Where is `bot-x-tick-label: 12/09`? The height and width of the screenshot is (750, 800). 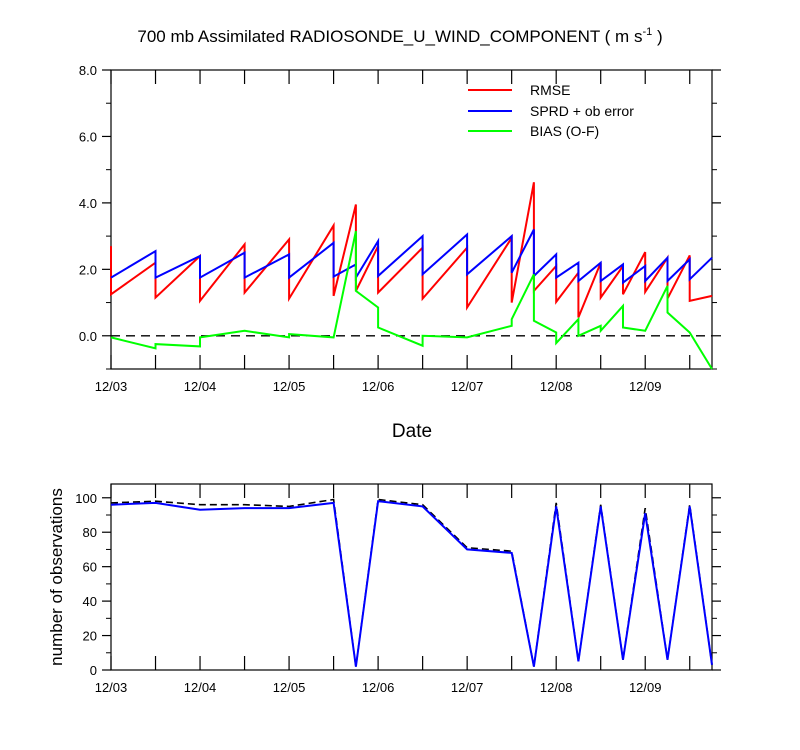
bot-x-tick-label: 12/09 is located at coordinates (645, 687).